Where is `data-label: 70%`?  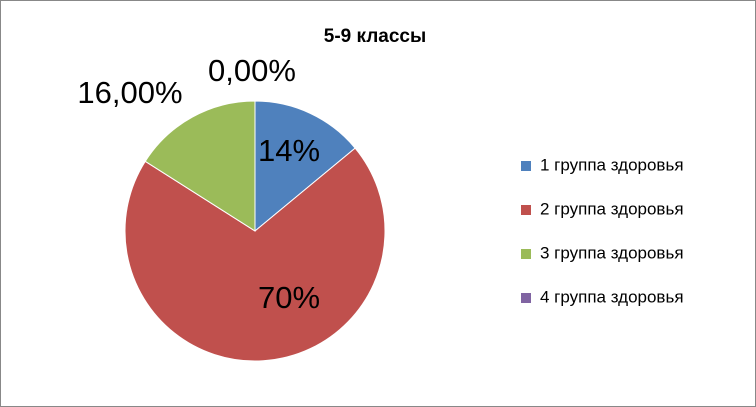
data-label: 70% is located at coordinates (289, 297).